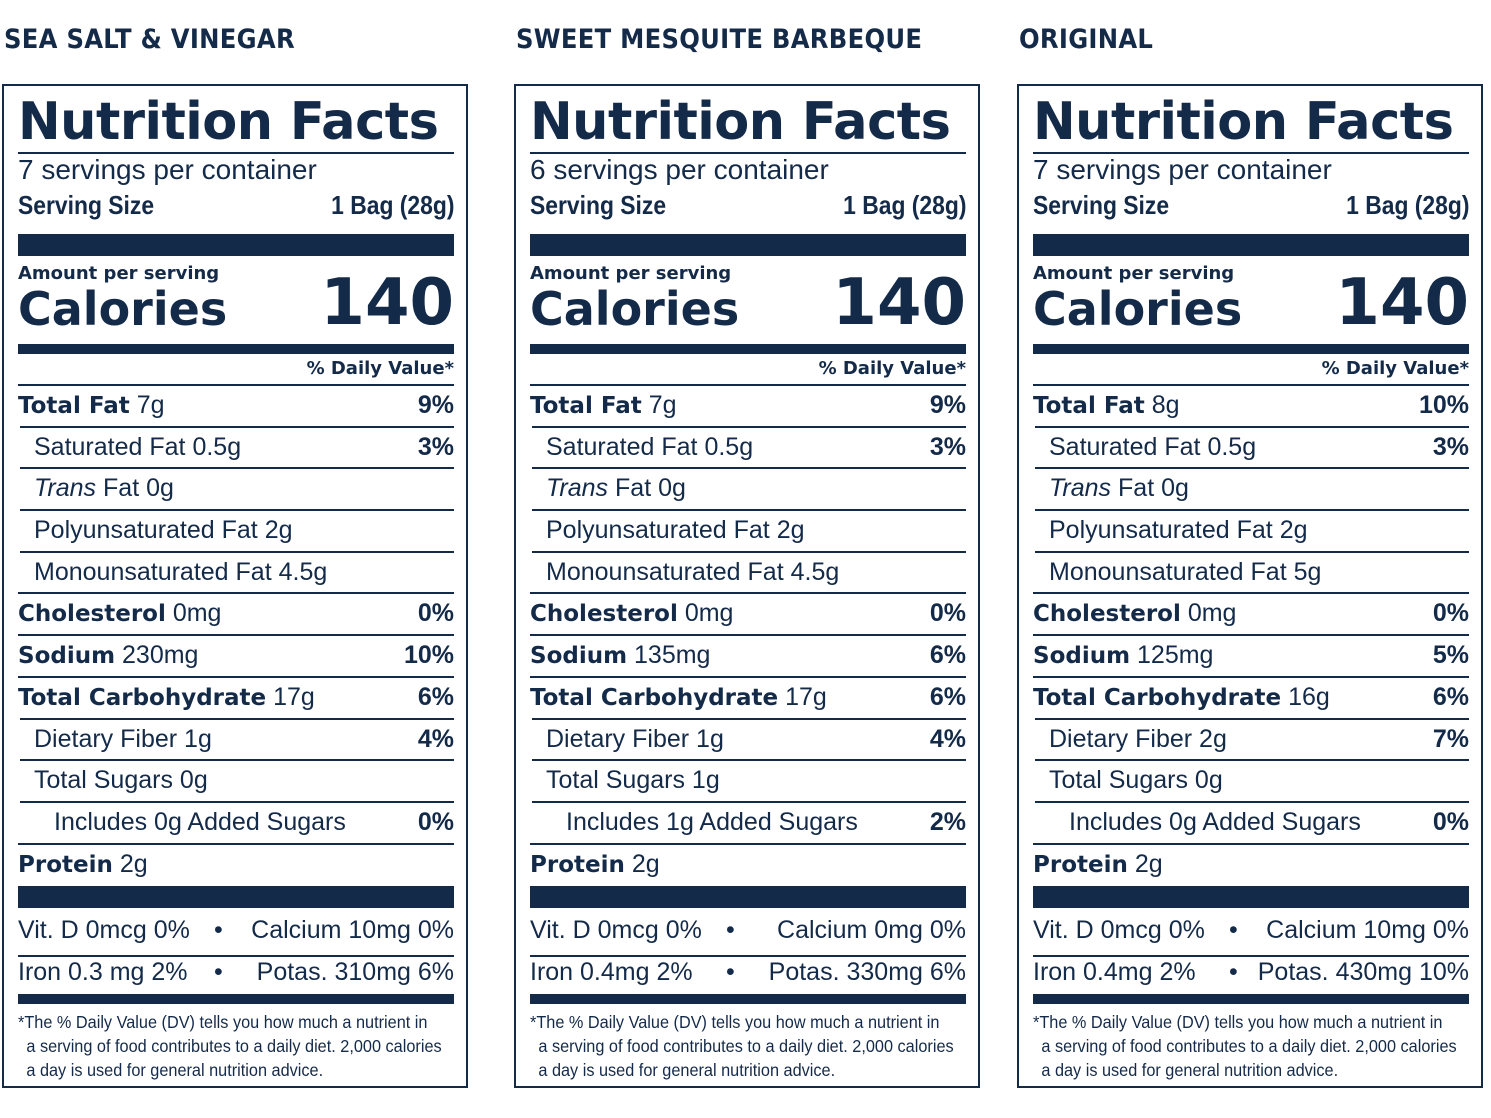 The height and width of the screenshot is (1118, 1491). I want to click on vitamin-d: Vit. D 0mcg 0%, so click(104, 930).